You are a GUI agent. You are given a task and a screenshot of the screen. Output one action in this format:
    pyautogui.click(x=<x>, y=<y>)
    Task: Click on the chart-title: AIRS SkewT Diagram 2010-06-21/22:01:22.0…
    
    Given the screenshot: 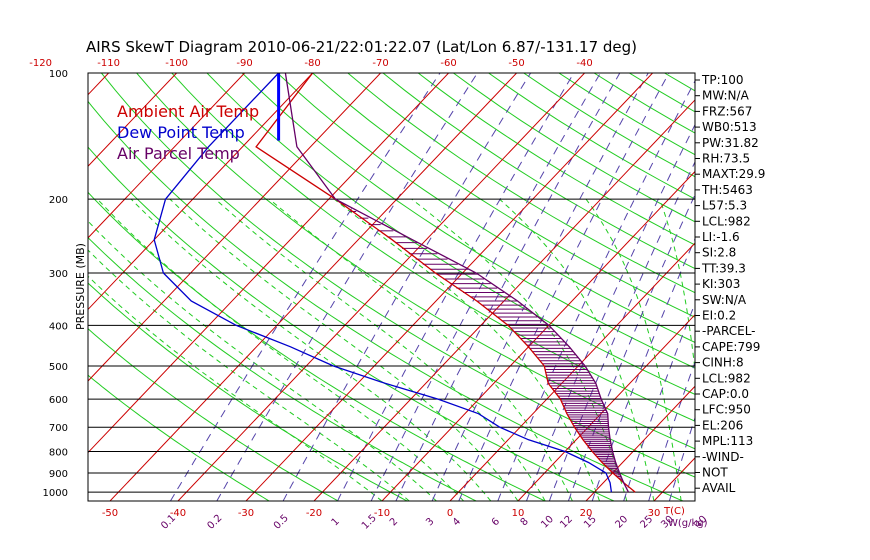 What is the action you would take?
    pyautogui.click(x=361, y=47)
    